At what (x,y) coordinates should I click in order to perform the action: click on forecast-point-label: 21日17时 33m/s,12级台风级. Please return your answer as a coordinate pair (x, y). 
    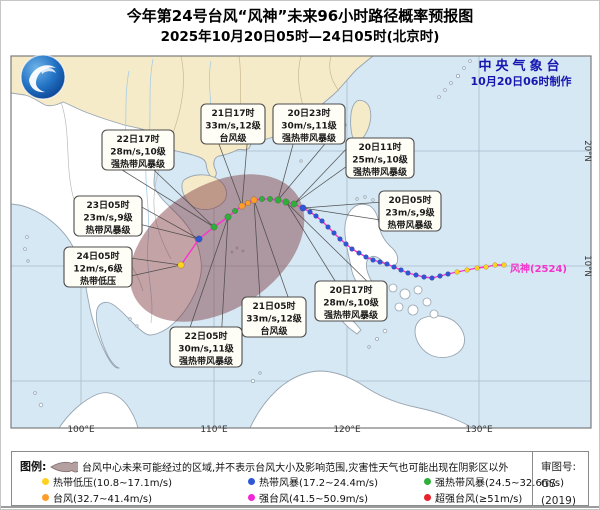
    Looking at the image, I should click on (233, 124).